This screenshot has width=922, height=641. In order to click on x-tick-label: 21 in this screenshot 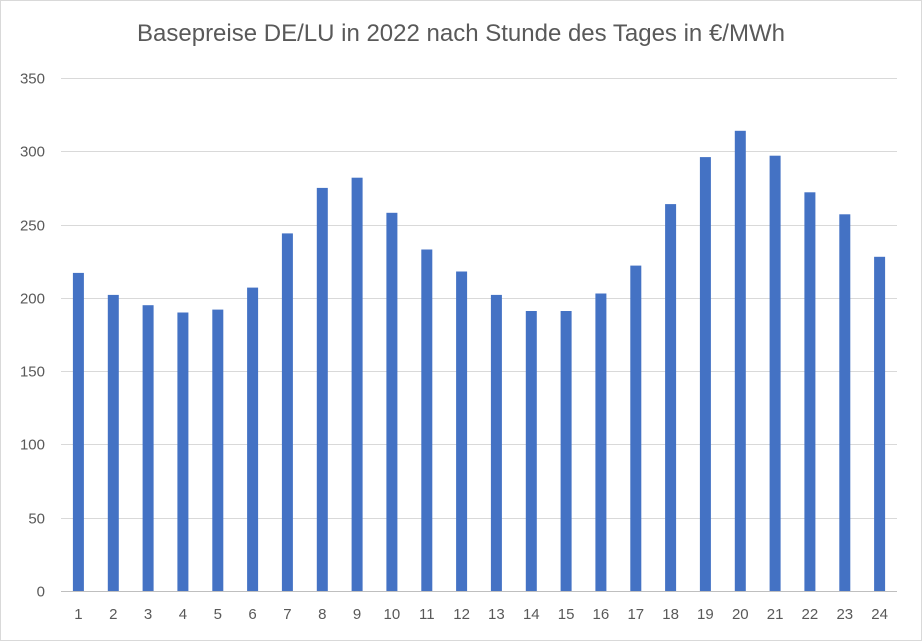, I will do `click(775, 614)`.